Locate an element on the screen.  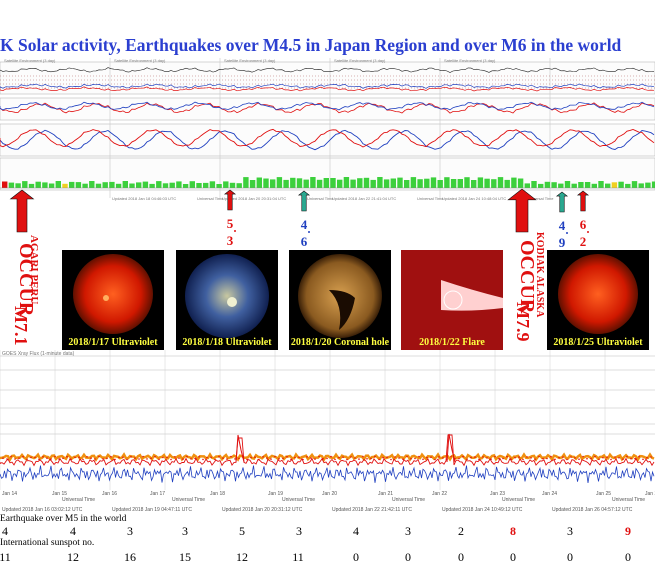
xray-day-label: Jan 21 is located at coordinates (385, 494).